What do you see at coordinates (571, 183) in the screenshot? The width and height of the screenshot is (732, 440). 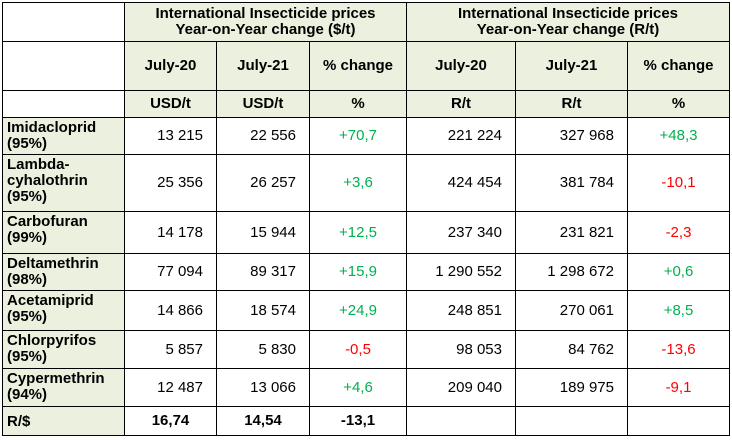 I see `rand-july-21: 381 784` at bounding box center [571, 183].